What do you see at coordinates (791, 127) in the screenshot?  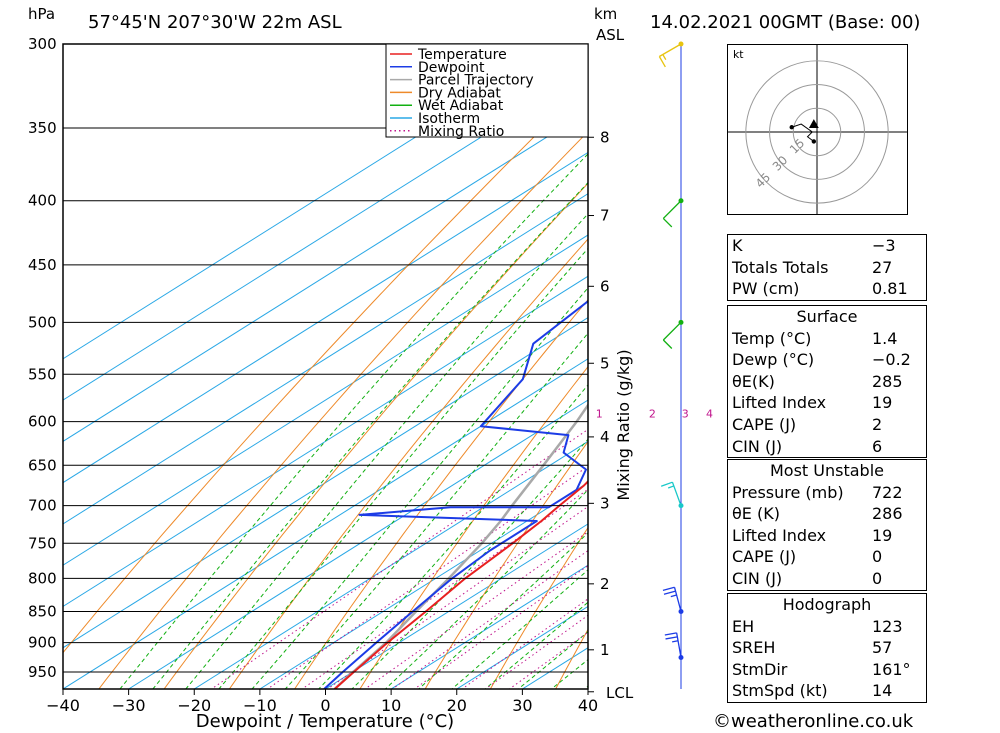 I see `hodograph-end-dot` at bounding box center [791, 127].